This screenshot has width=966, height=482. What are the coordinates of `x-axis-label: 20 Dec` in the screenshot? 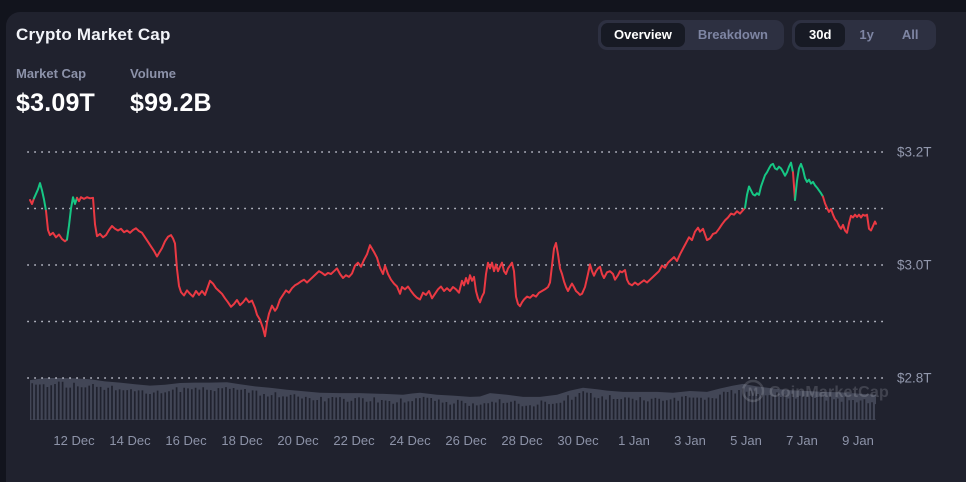 It's located at (298, 440).